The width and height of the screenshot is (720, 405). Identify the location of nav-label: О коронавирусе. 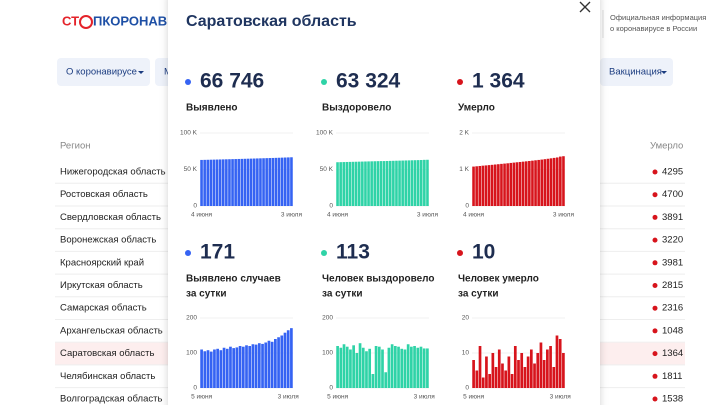
(101, 72).